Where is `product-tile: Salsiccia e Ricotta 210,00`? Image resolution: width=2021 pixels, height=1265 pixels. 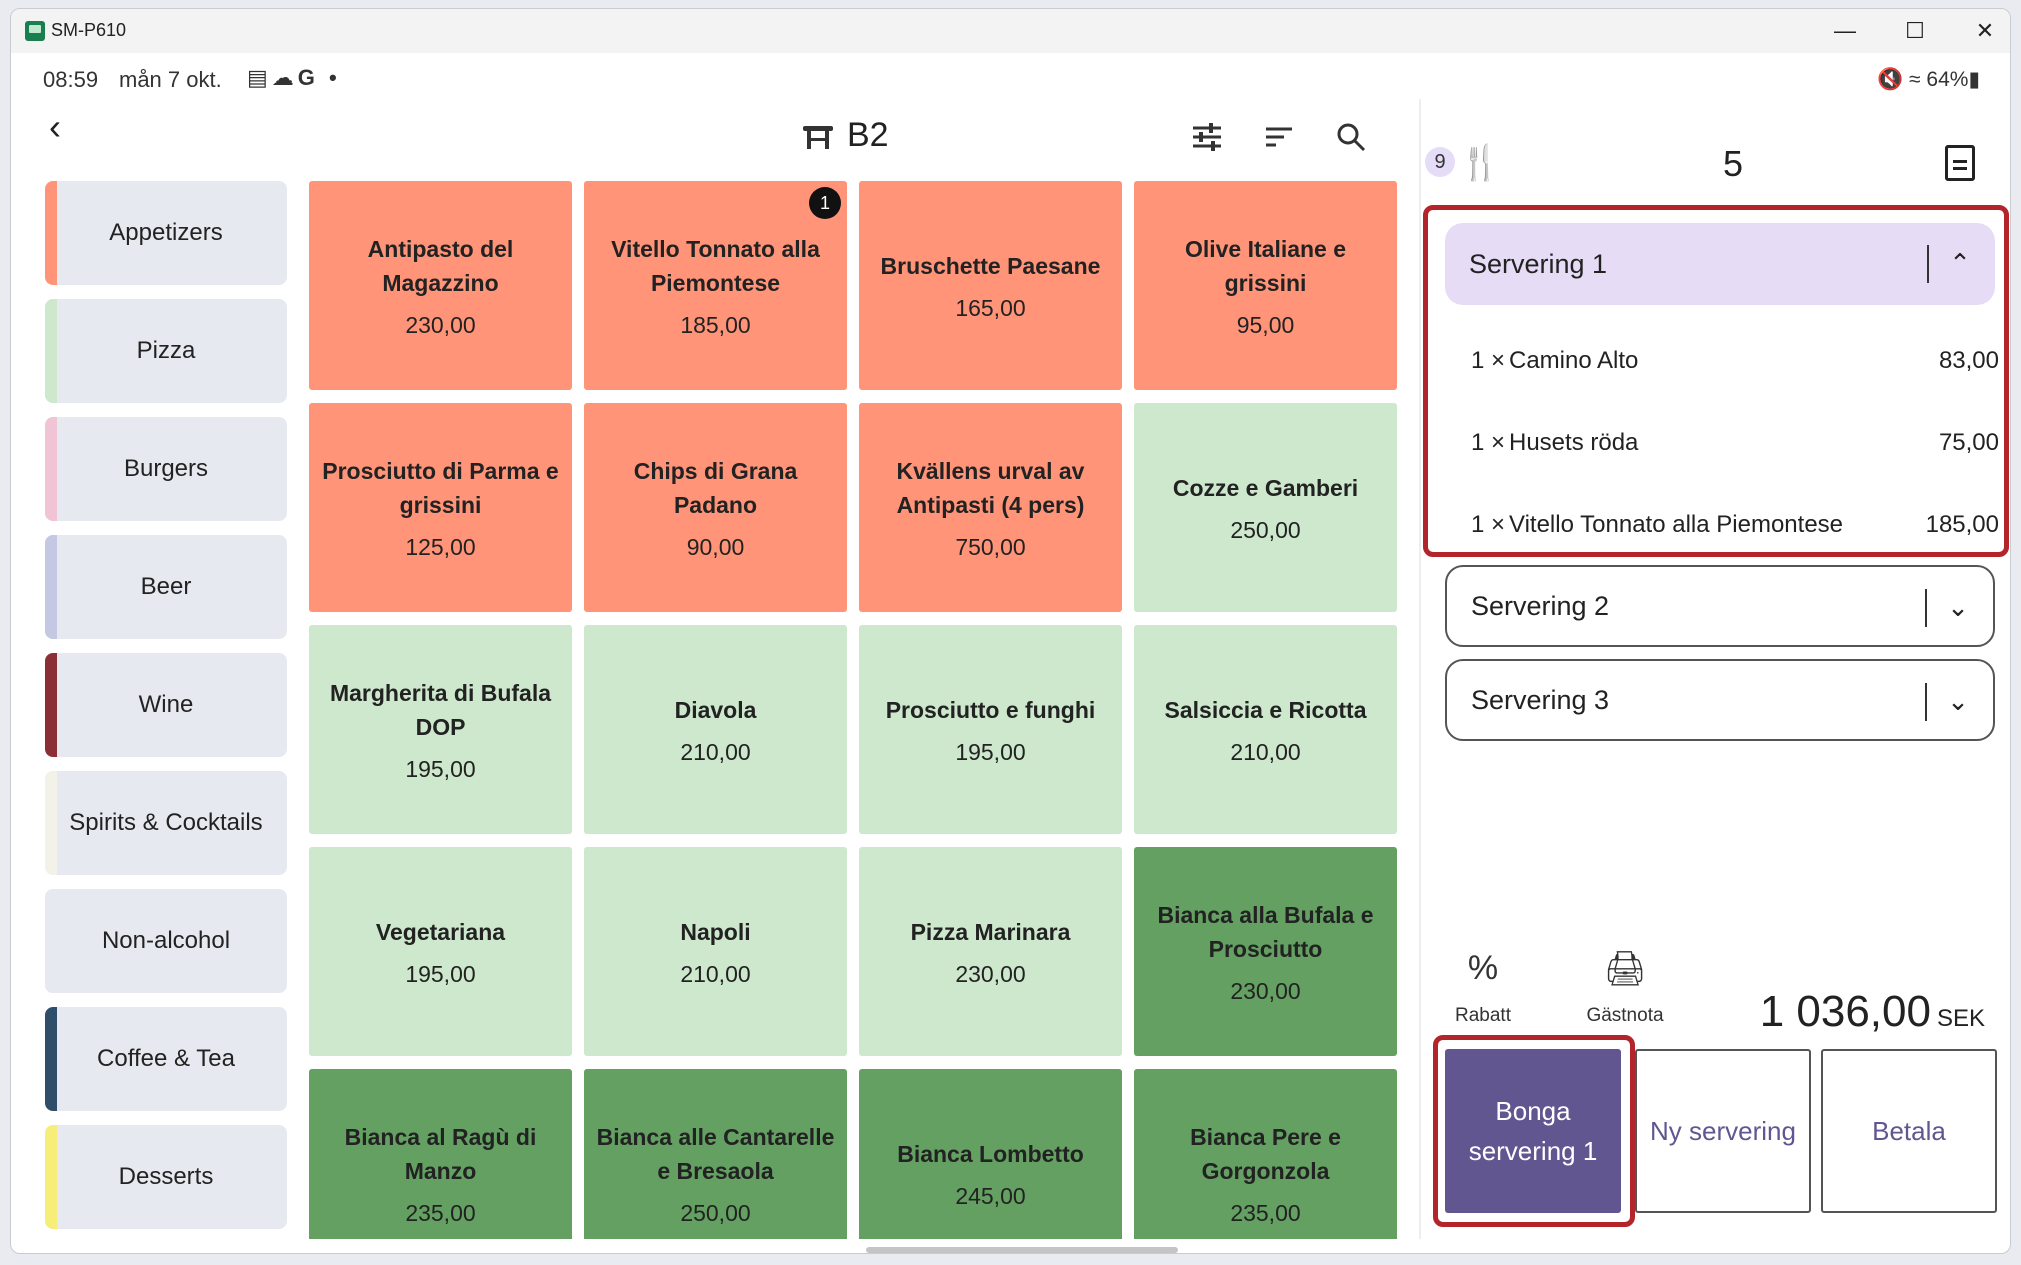 product-tile: Salsiccia e Ricotta 210,00 is located at coordinates (1265, 729).